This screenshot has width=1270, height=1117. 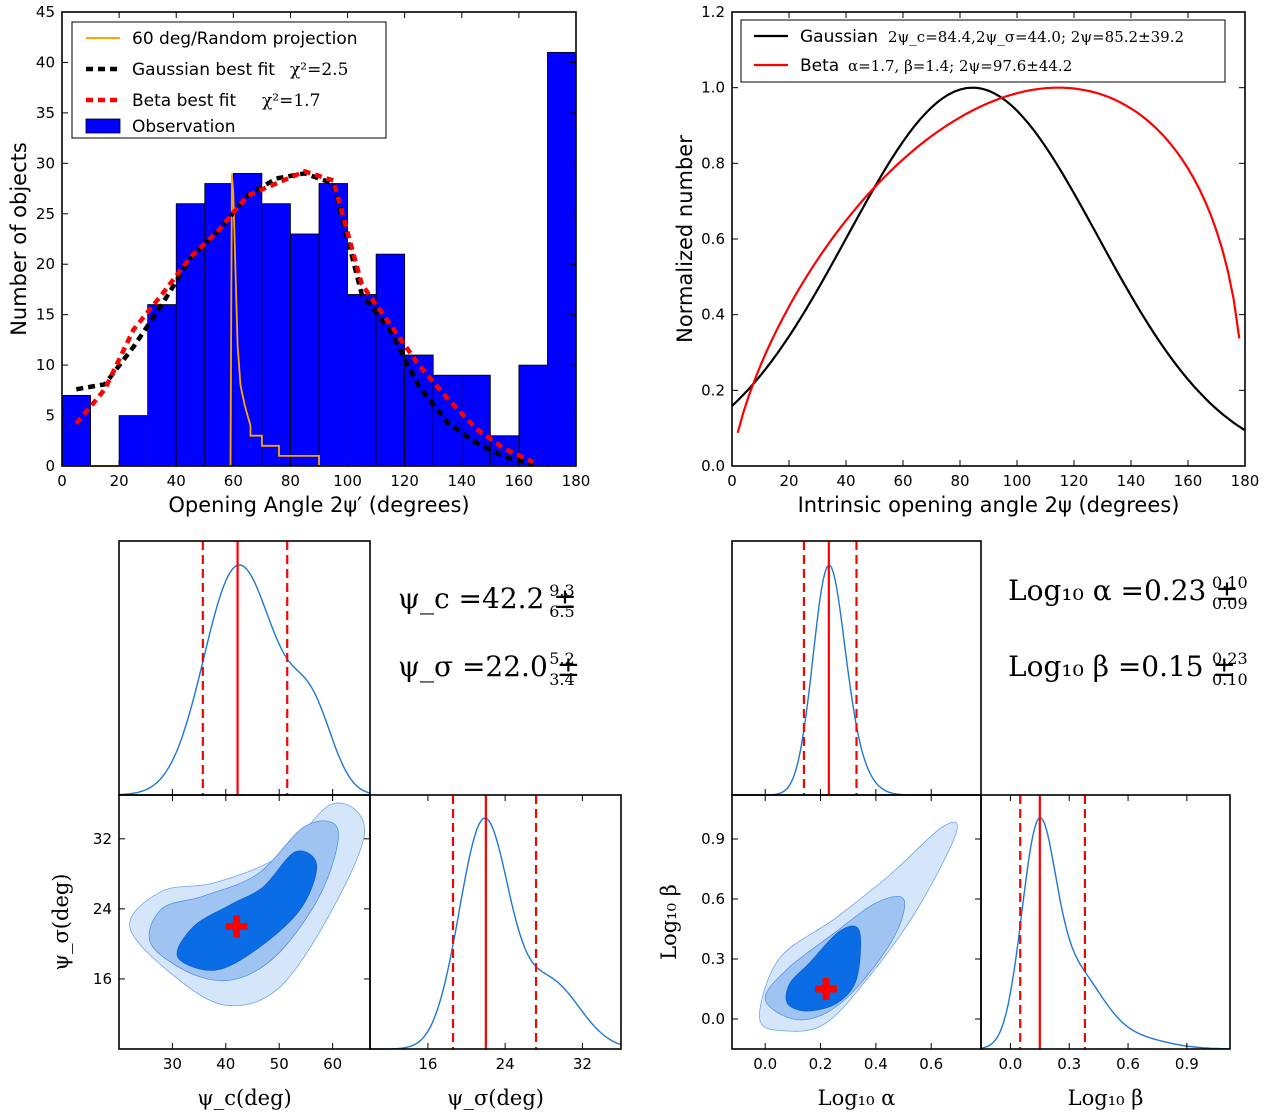 I want to click on gauss-2d-y-tick-label: 16, so click(x=102, y=979).